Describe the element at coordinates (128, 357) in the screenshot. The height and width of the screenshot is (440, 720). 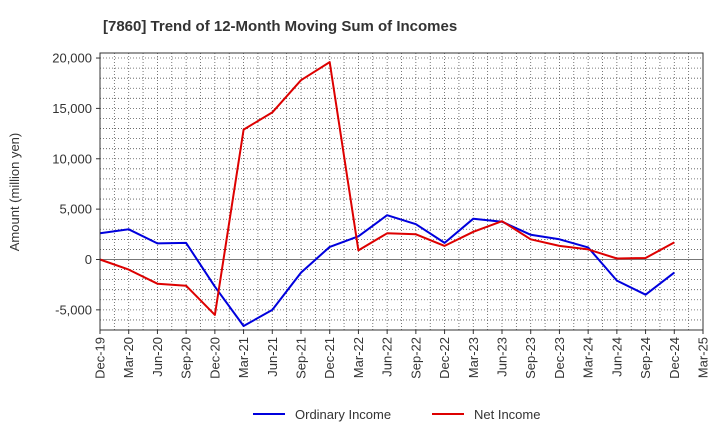
I see `x-tick-label: Mar-20` at that location.